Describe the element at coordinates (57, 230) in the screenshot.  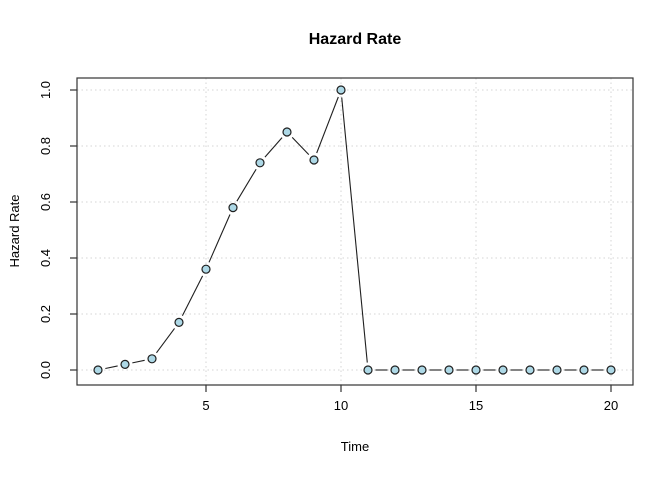
I see `y-axis: 0.0 0.2 0.4 0.6 0.8 1.0` at that location.